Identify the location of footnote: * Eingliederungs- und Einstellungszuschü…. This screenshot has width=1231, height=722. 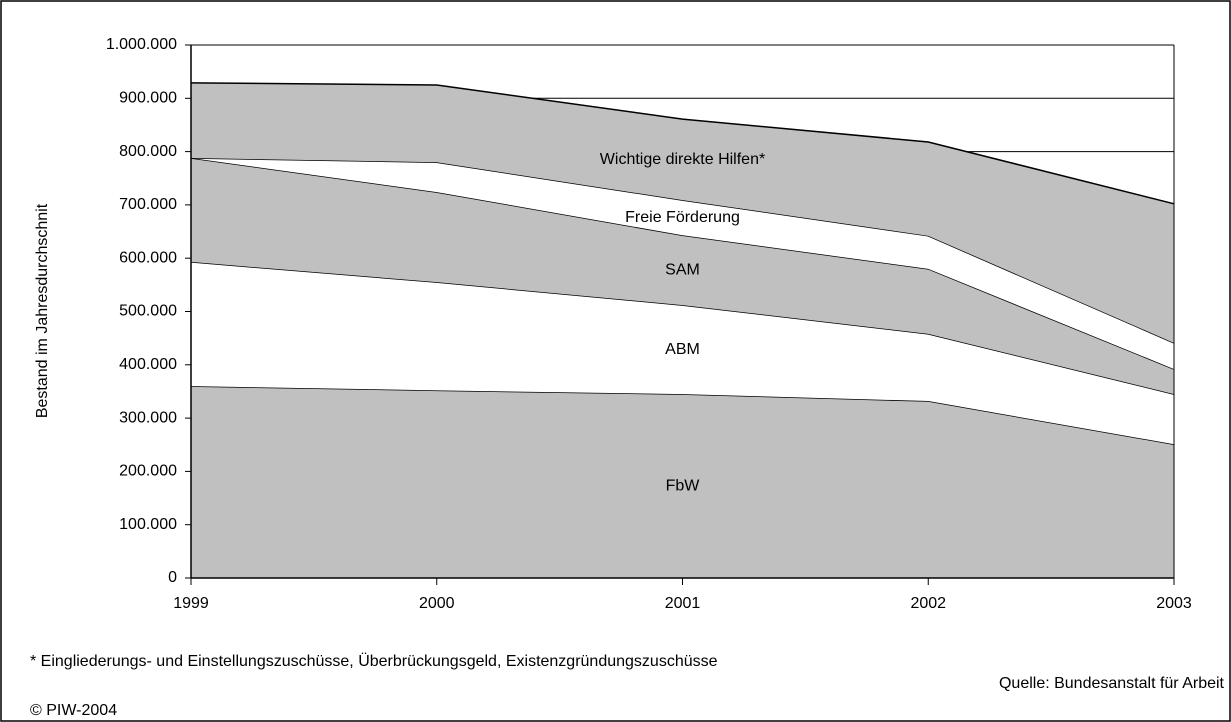
(374, 661).